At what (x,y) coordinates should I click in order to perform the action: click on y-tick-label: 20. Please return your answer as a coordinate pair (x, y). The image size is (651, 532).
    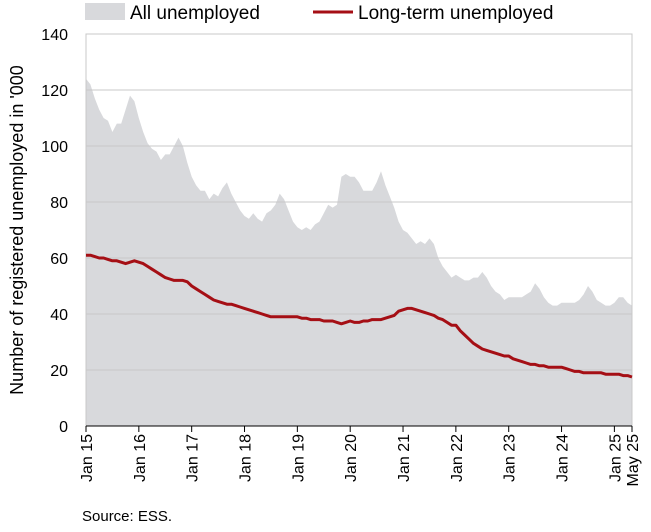
    Looking at the image, I should click on (59, 371).